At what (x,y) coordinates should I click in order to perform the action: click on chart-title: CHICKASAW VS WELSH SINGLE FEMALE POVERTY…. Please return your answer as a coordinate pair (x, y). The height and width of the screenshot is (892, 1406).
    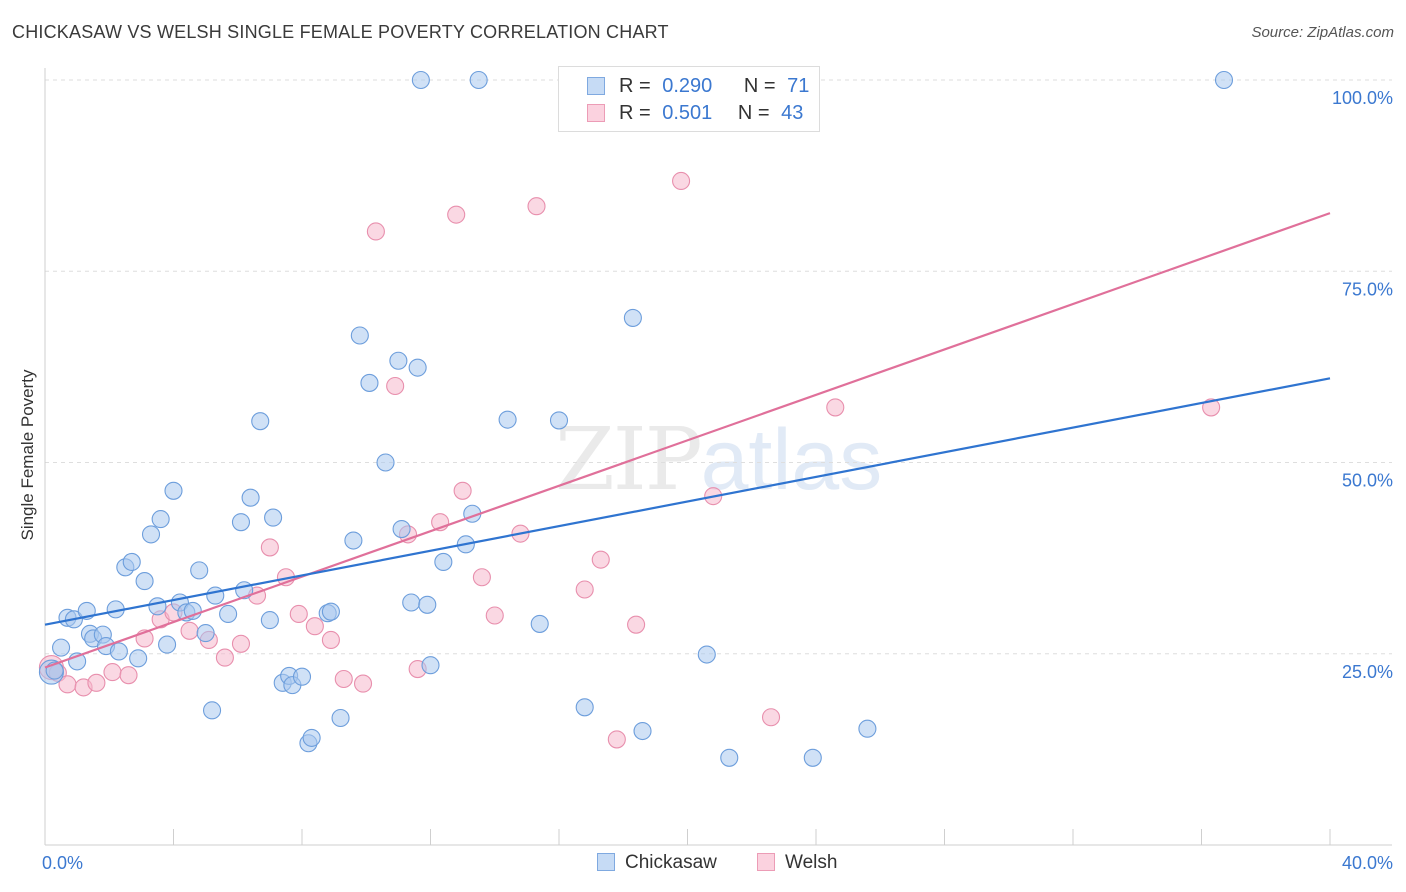
    Looking at the image, I should click on (340, 32).